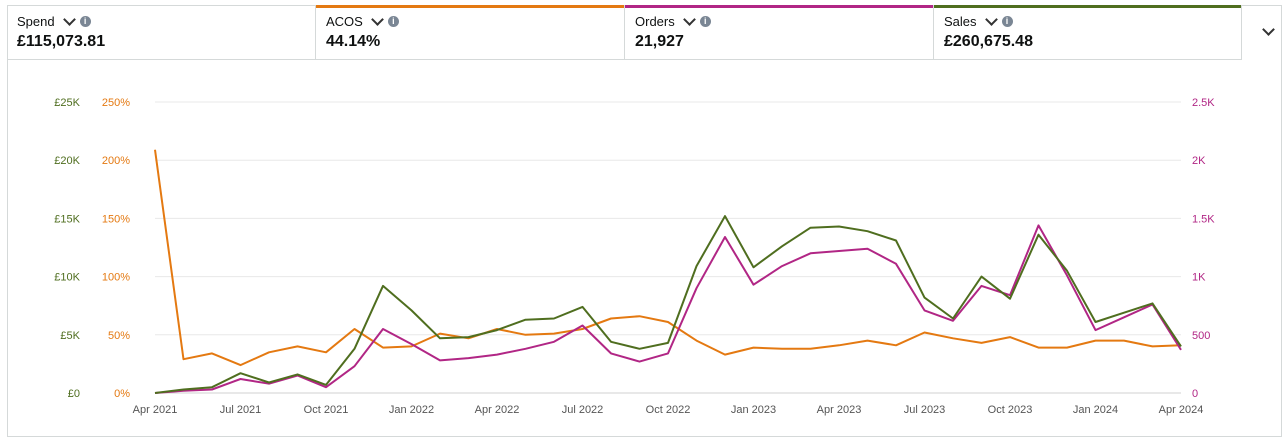 This screenshot has height=442, width=1287. I want to click on sales-axis-tick-label: £5K, so click(70, 336).